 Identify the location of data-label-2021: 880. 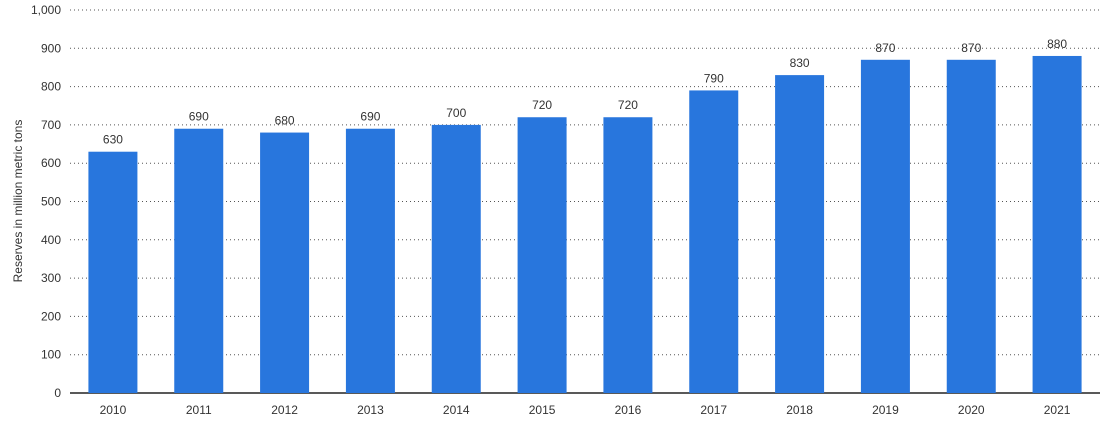
(1057, 44).